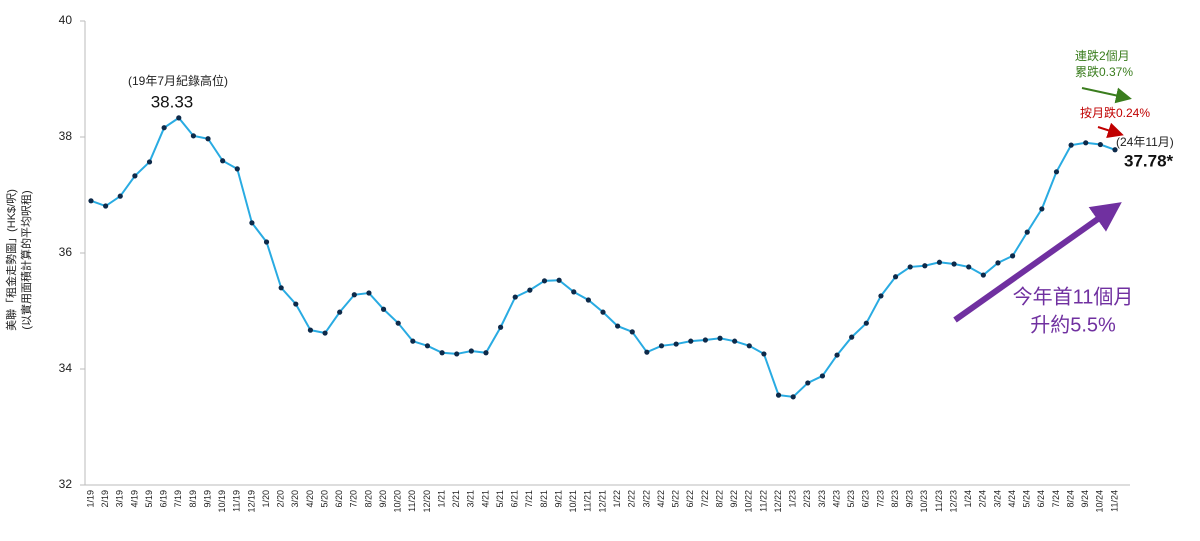  I want to click on y-tick-label: 40, so click(66, 20).